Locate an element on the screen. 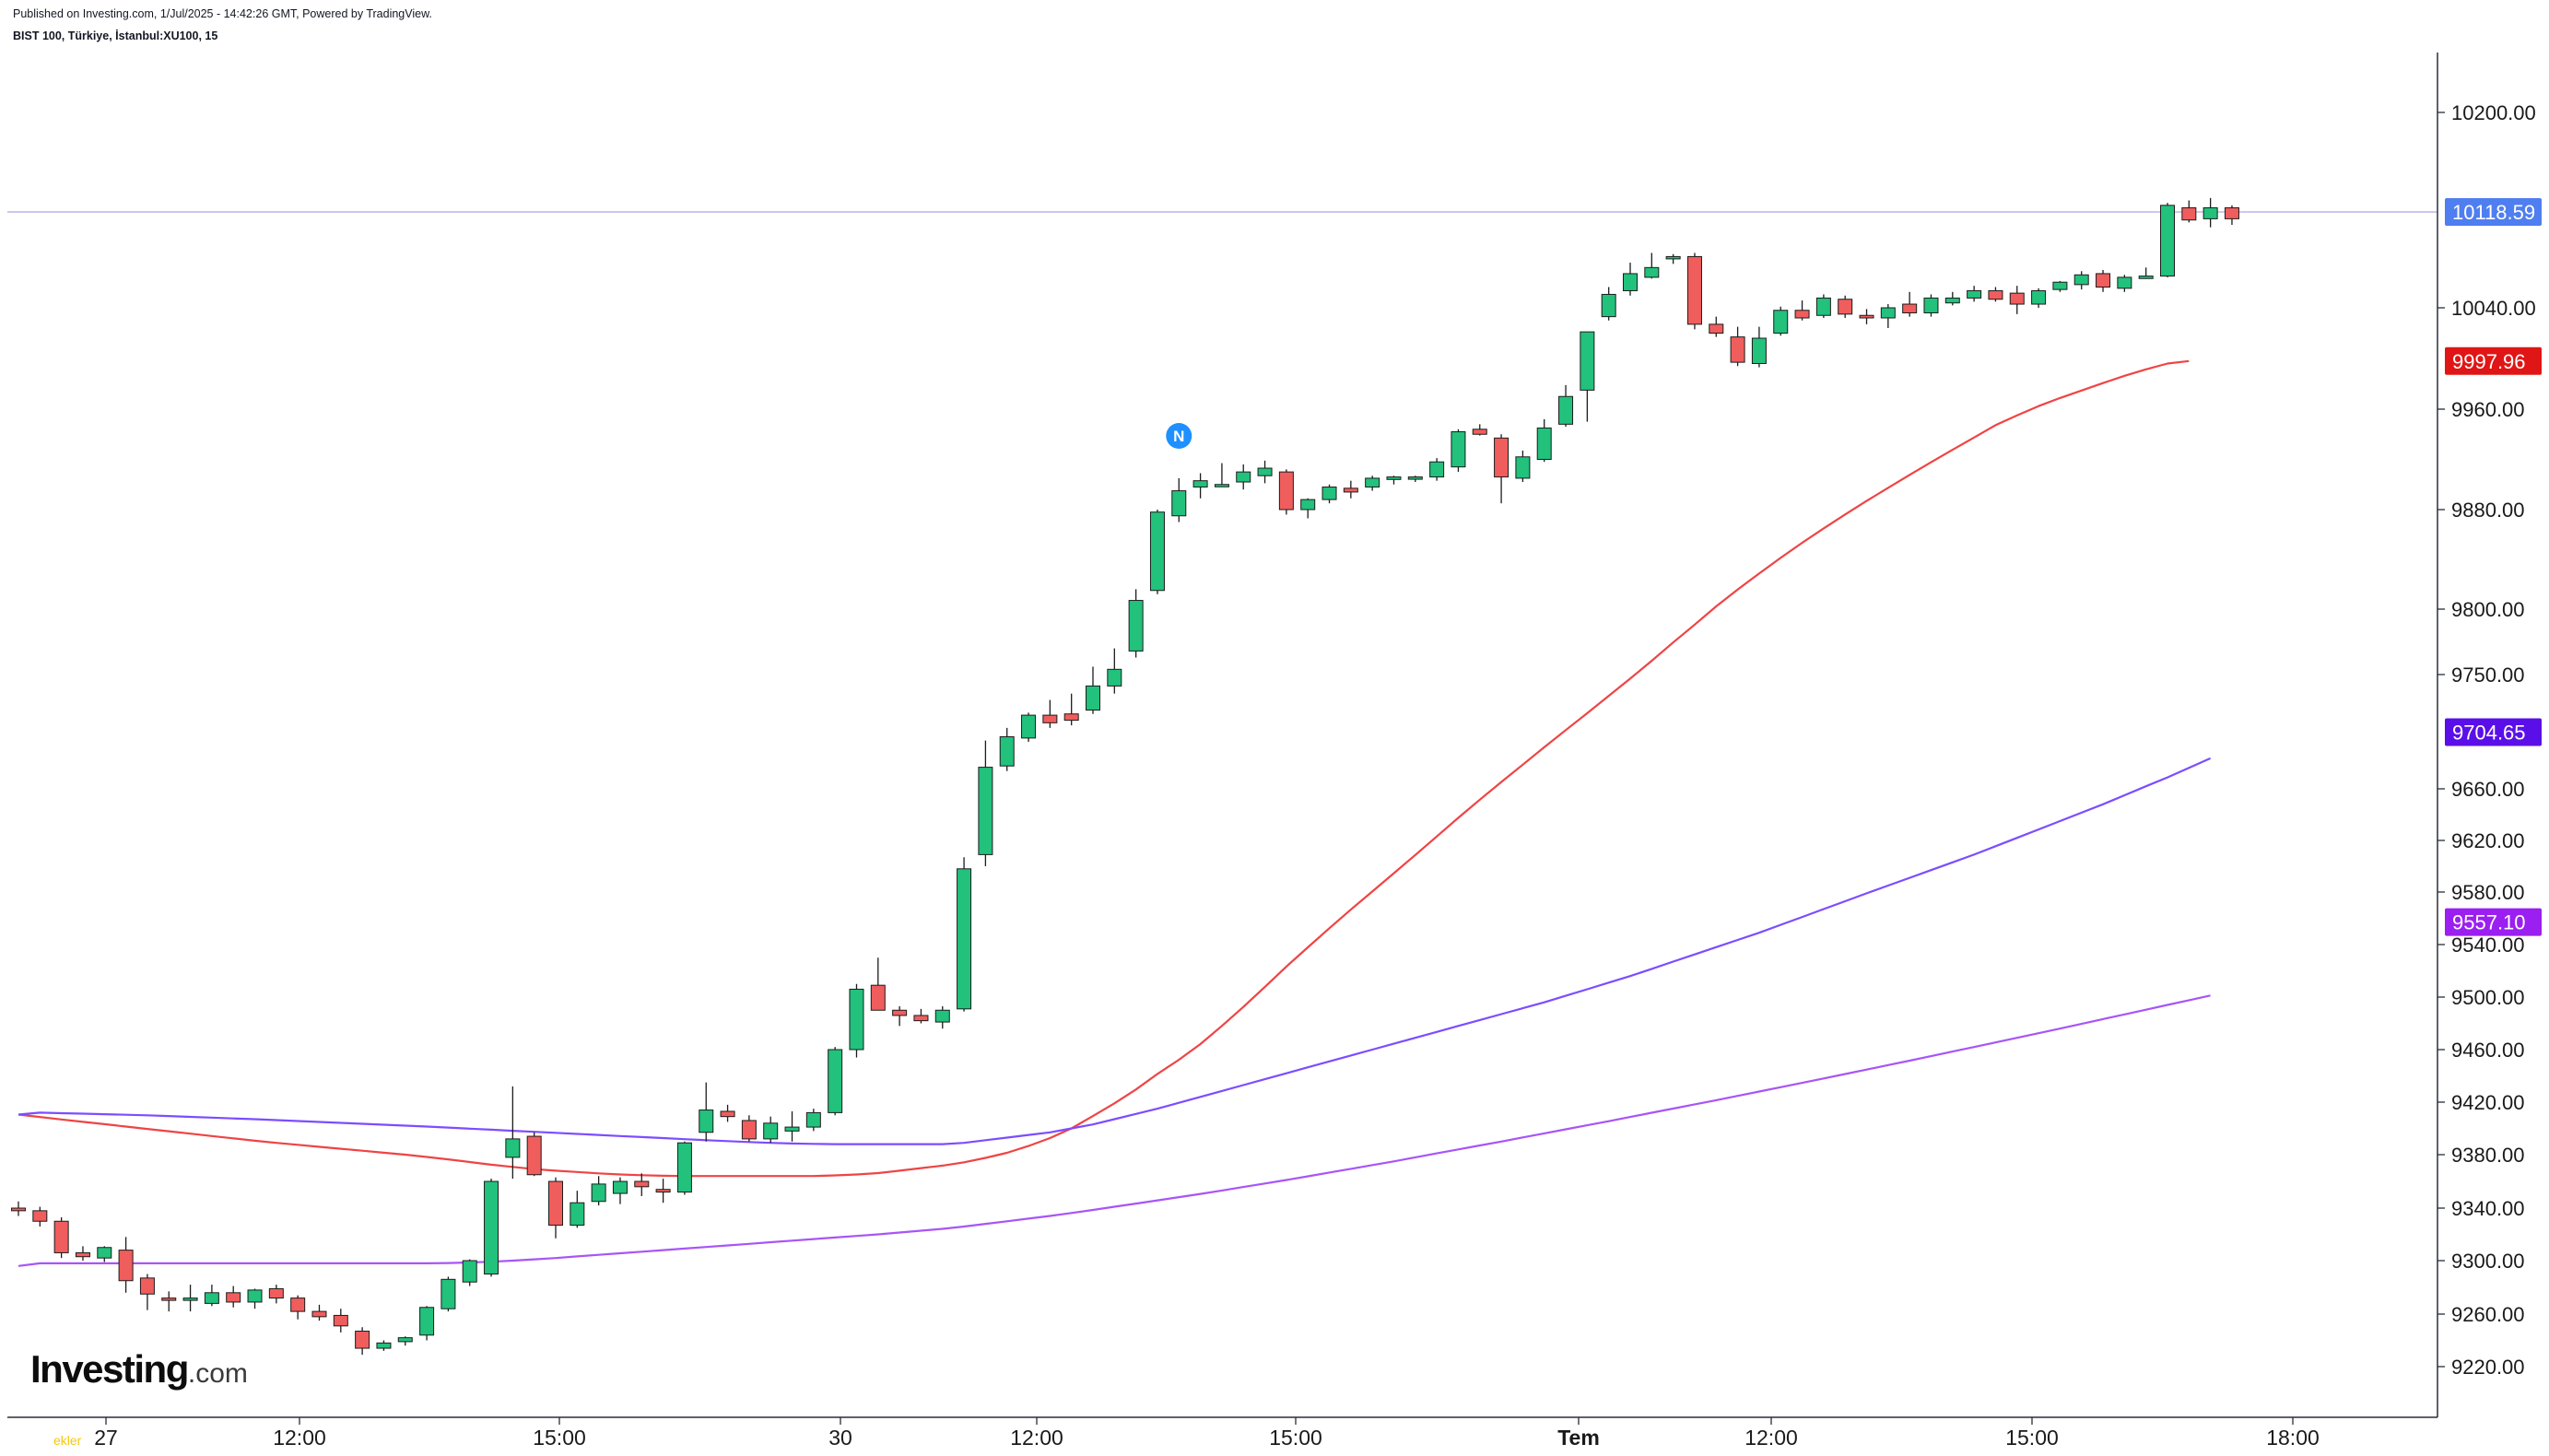 The height and width of the screenshot is (1456, 2549). event-marker-group: N is located at coordinates (1179, 436).